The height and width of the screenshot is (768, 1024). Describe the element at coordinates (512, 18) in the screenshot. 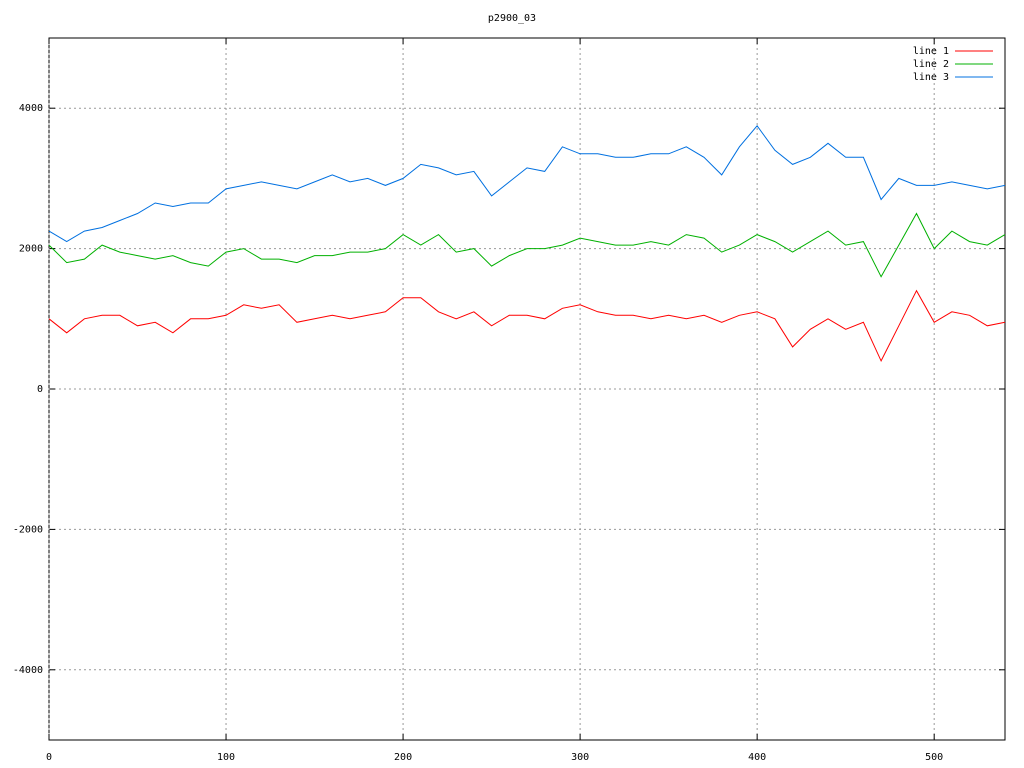

I see `chart-title: p2900_03` at that location.